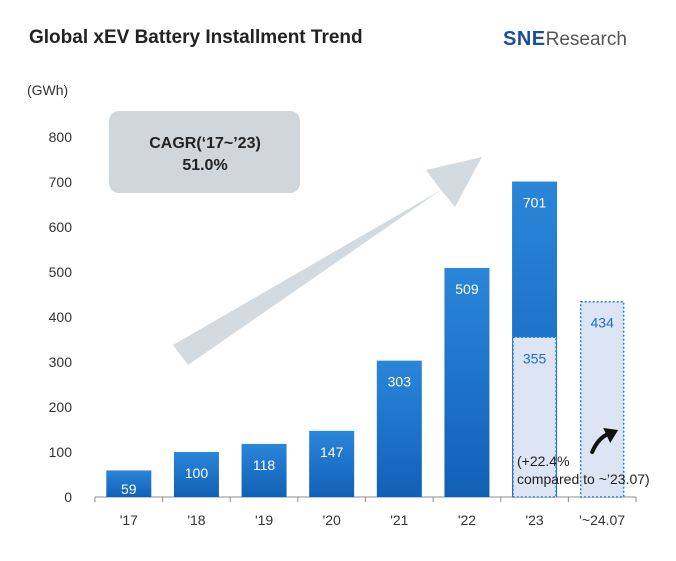 The image size is (676, 561). I want to click on y-tick-label: 700, so click(61, 182).